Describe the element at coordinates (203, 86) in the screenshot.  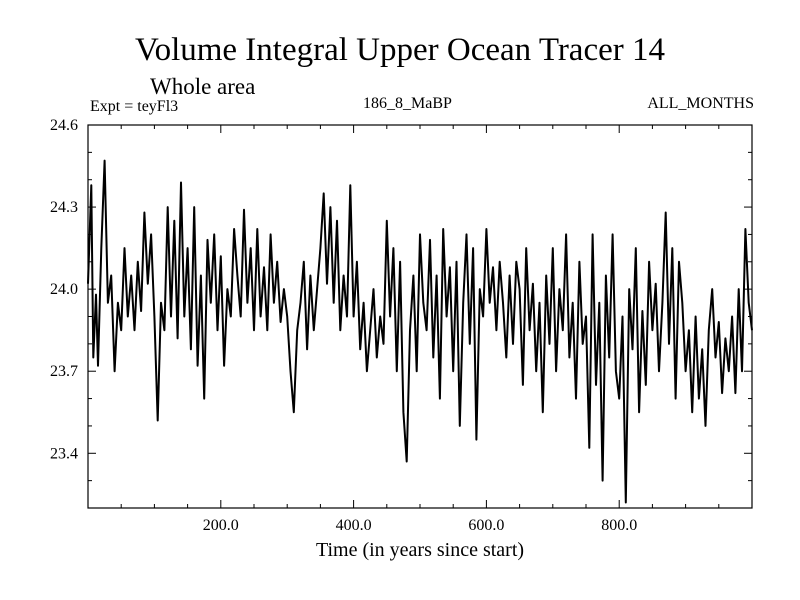
I see `chart-subtitle: Whole area` at that location.